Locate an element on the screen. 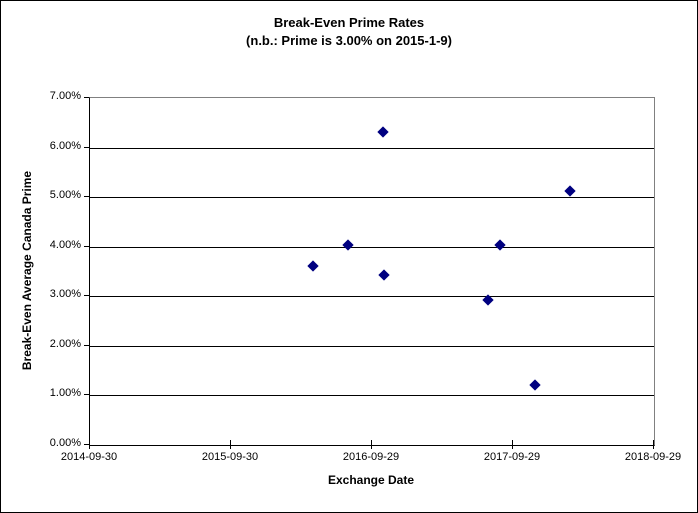 The image size is (698, 513). x-axis-title: Exchange Date is located at coordinates (371, 480).